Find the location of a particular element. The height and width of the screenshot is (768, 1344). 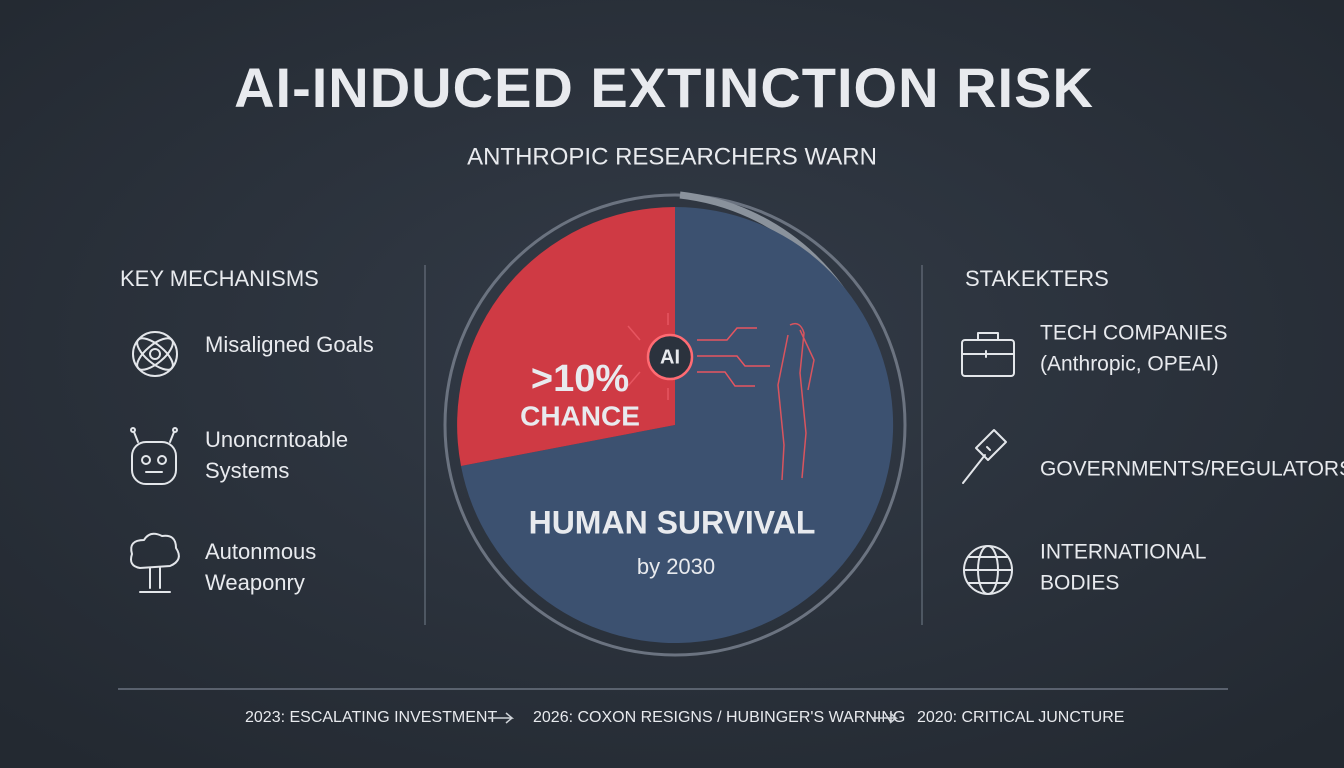

stat-label: CHANCE is located at coordinates (580, 415).